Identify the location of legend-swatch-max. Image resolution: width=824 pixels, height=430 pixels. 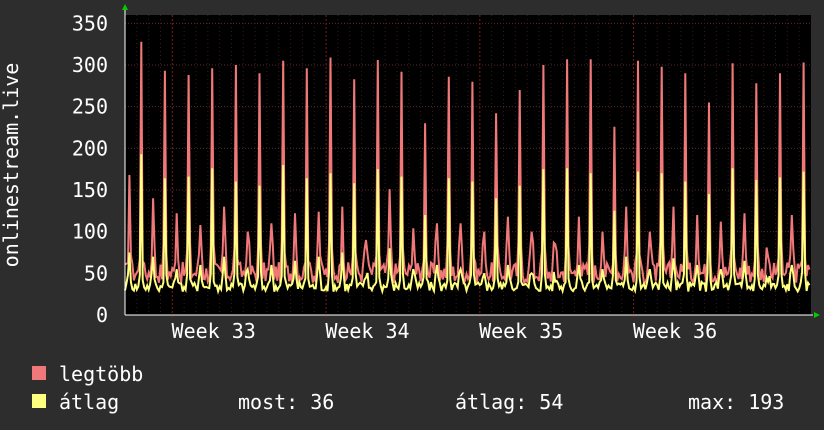
(39, 373).